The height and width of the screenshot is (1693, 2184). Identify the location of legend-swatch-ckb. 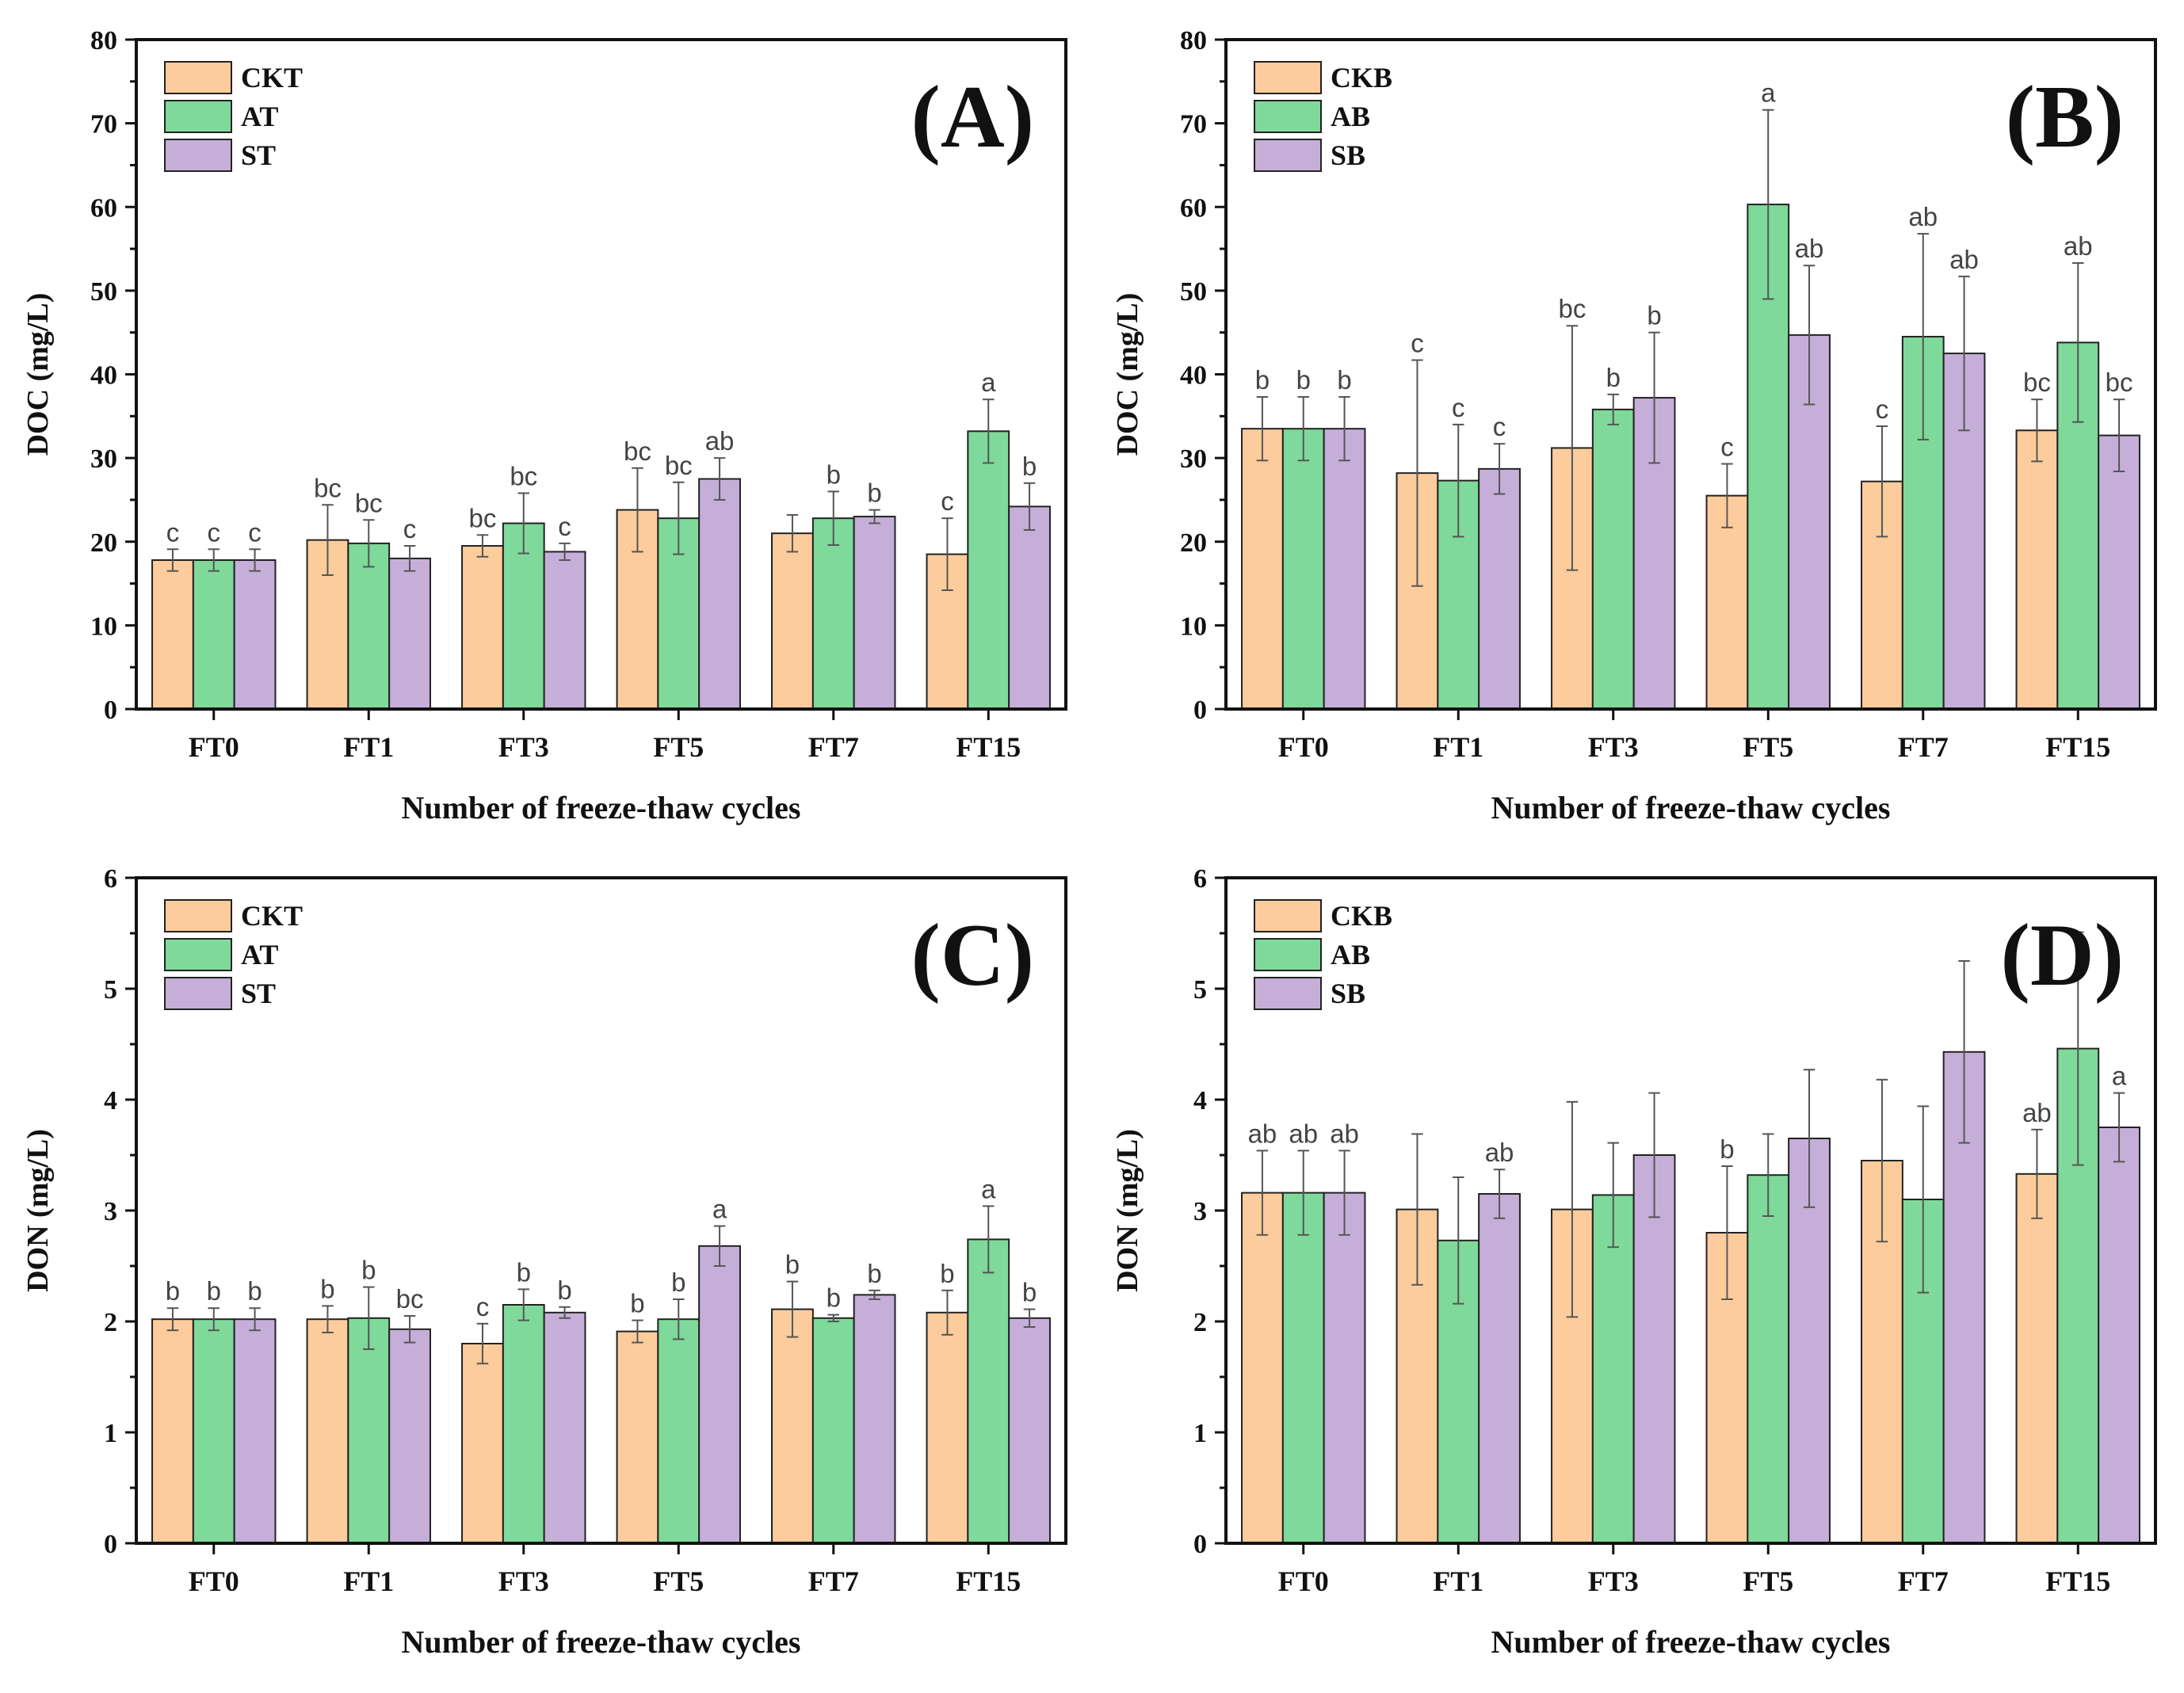
(1288, 916).